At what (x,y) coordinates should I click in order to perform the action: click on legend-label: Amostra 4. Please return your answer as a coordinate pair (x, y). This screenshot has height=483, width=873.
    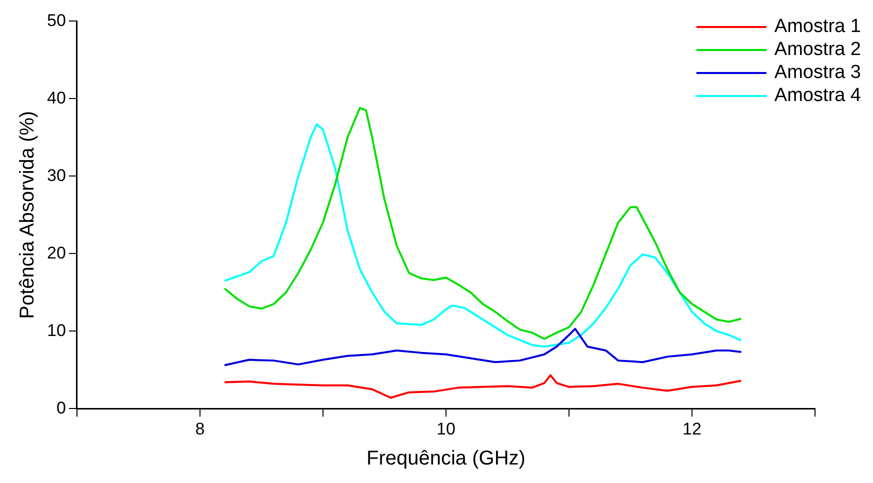
    Looking at the image, I should click on (818, 95).